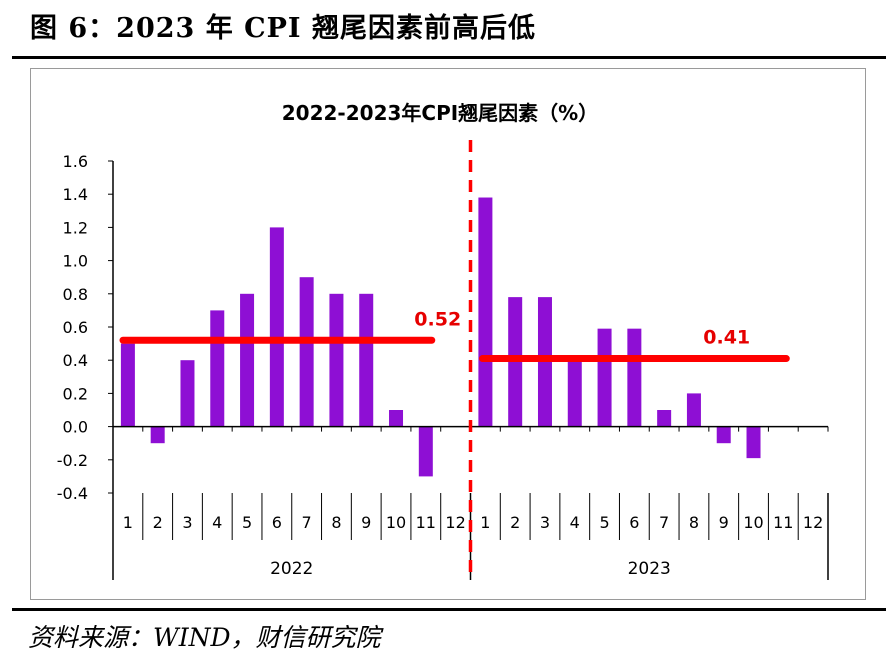  Describe the element at coordinates (72, 460) in the screenshot. I see `y-tick-label: -0.2` at that location.